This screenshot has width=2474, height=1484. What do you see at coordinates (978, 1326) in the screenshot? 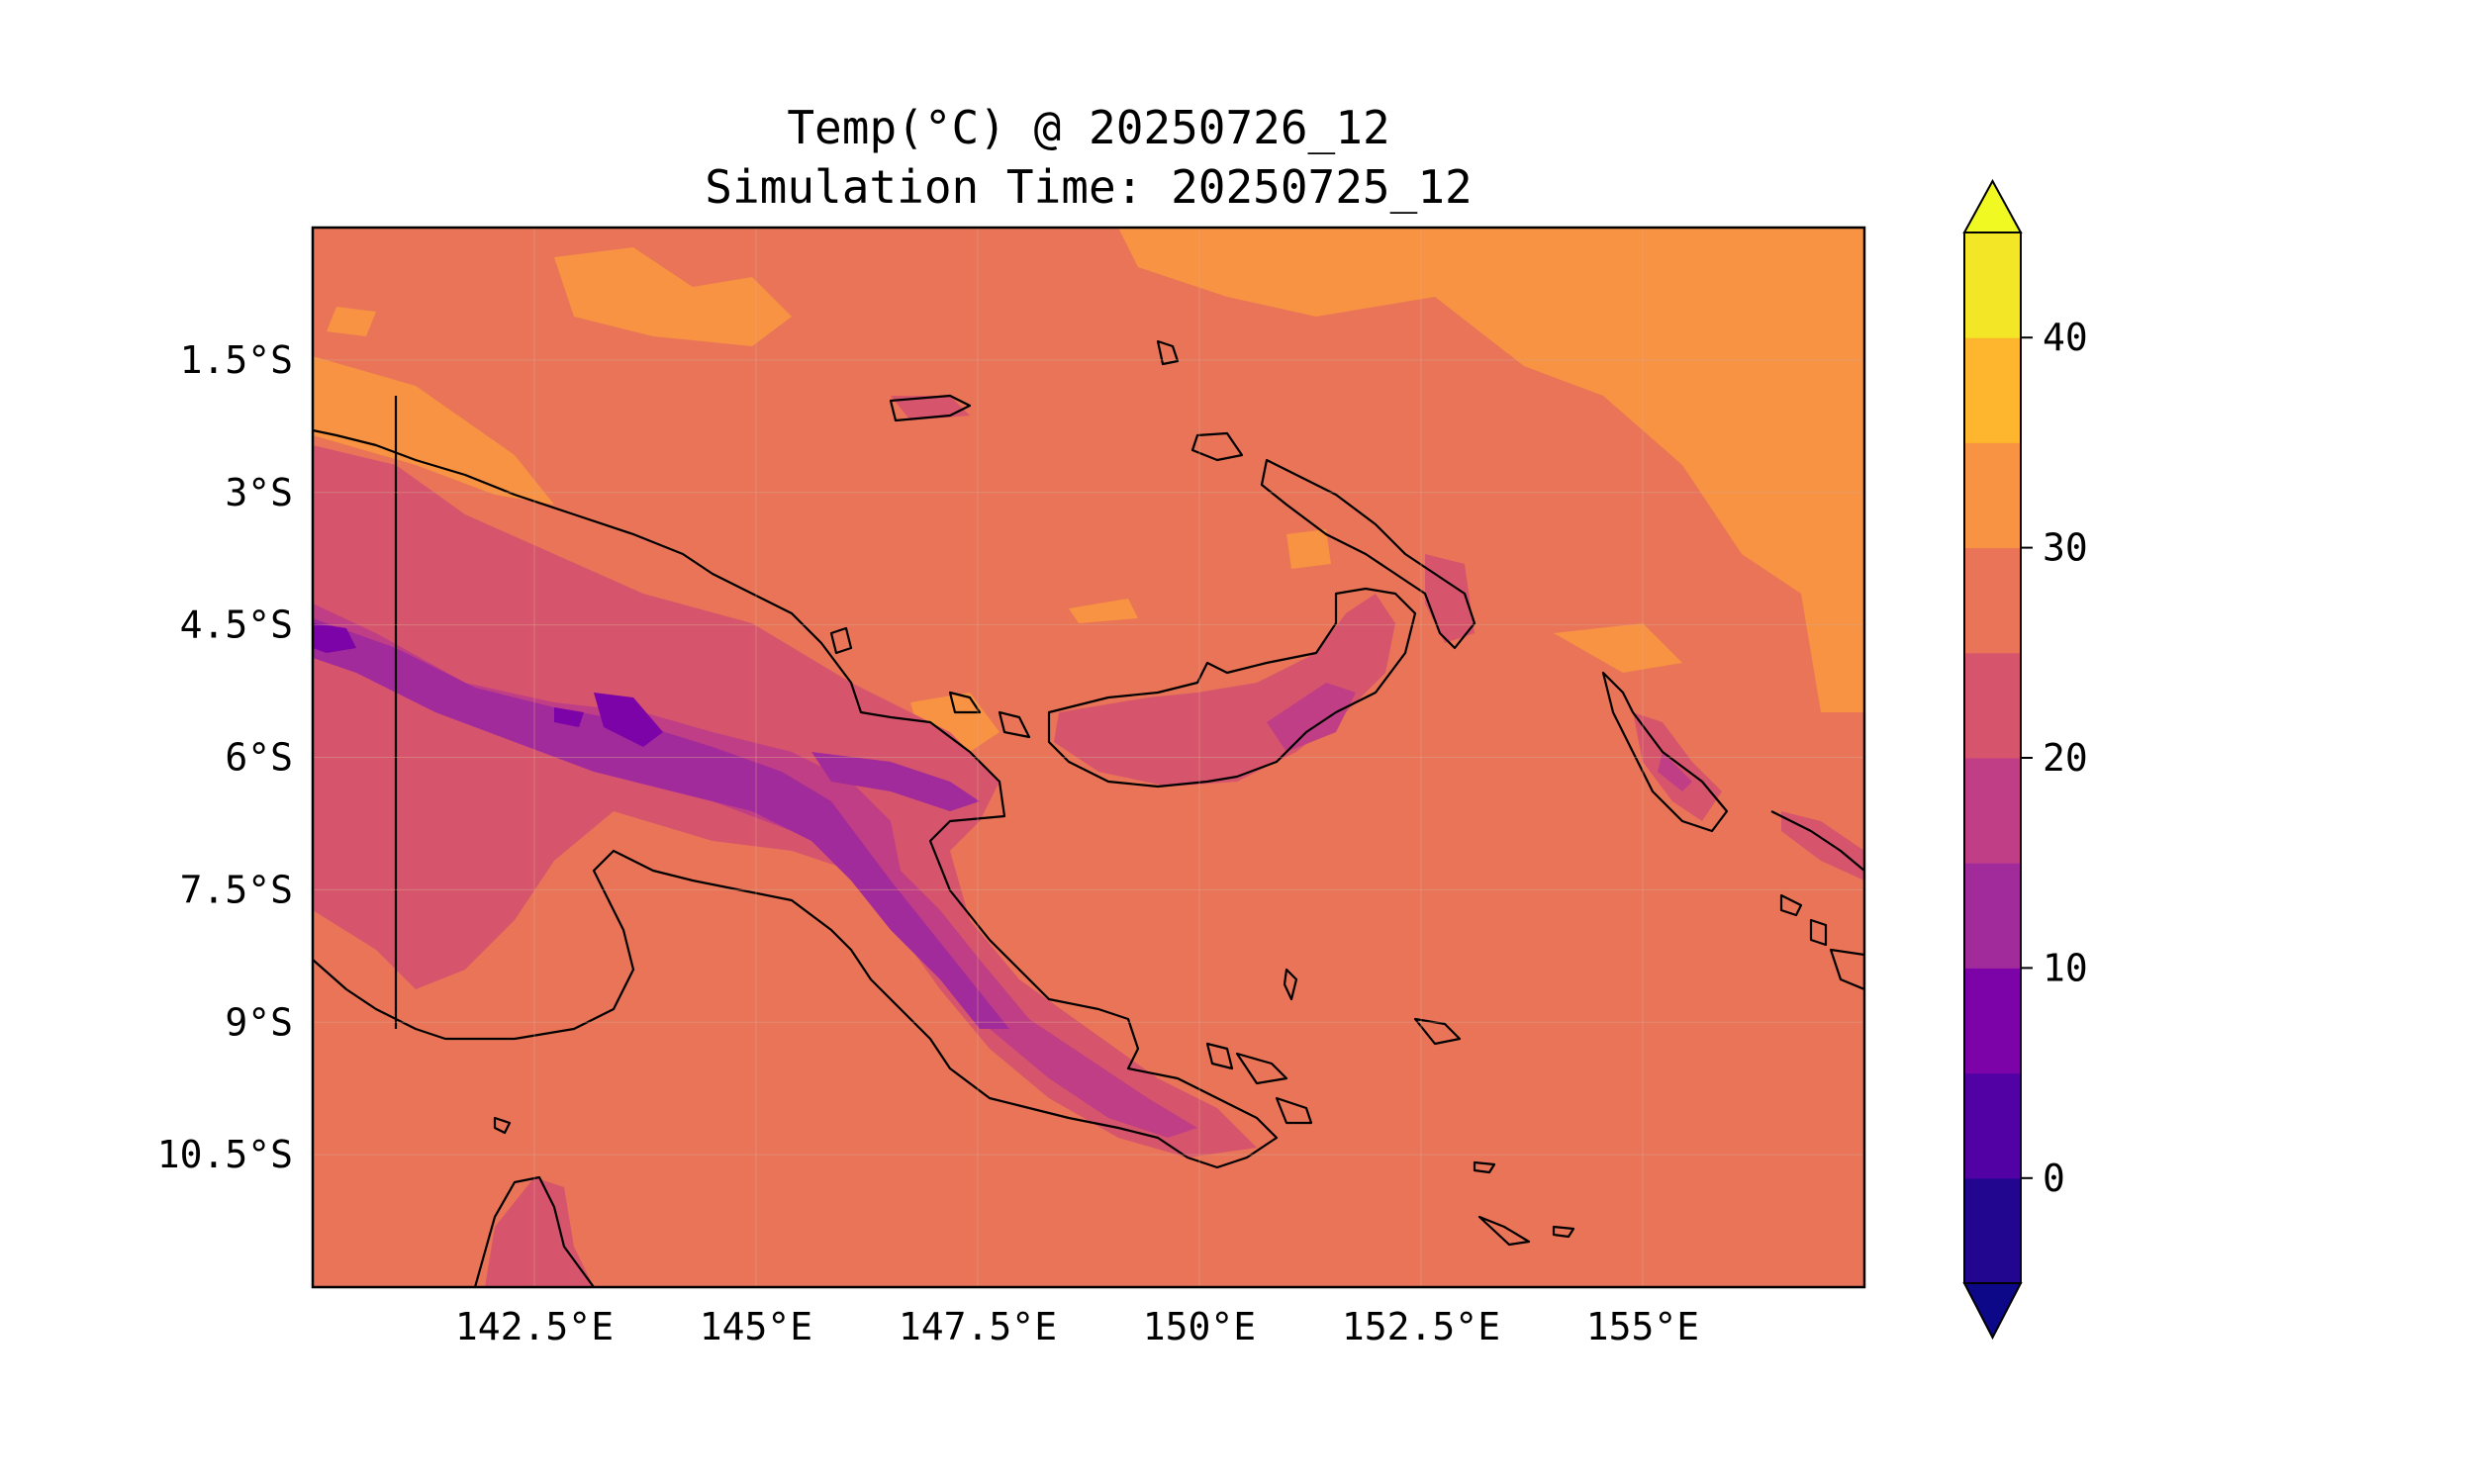
I see `lon-tick-label: 147.5°E` at bounding box center [978, 1326].